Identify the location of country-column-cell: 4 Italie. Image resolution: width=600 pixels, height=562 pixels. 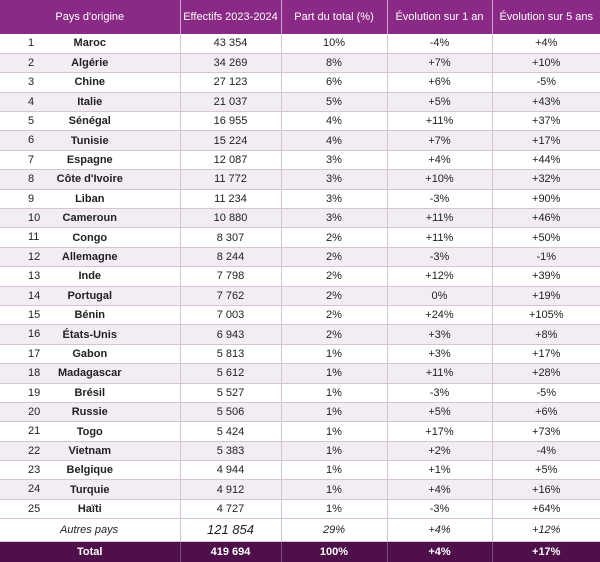
(90, 102).